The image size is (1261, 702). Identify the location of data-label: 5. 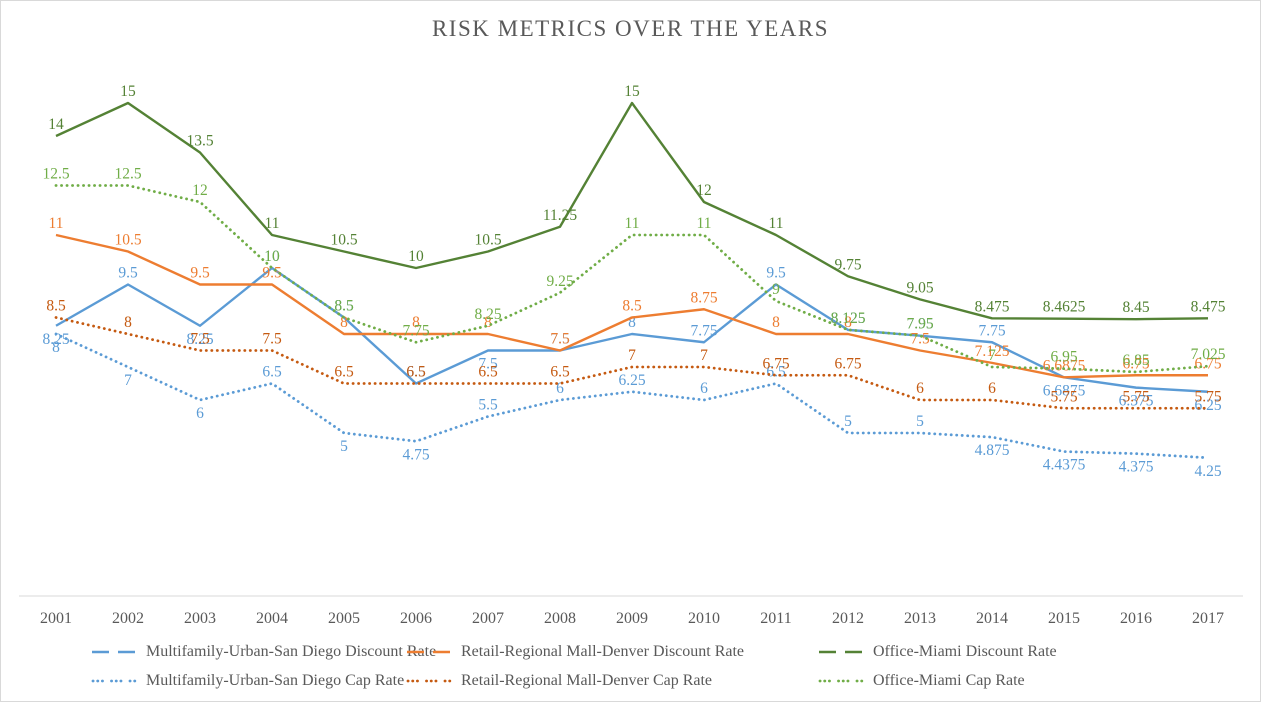
(848, 421).